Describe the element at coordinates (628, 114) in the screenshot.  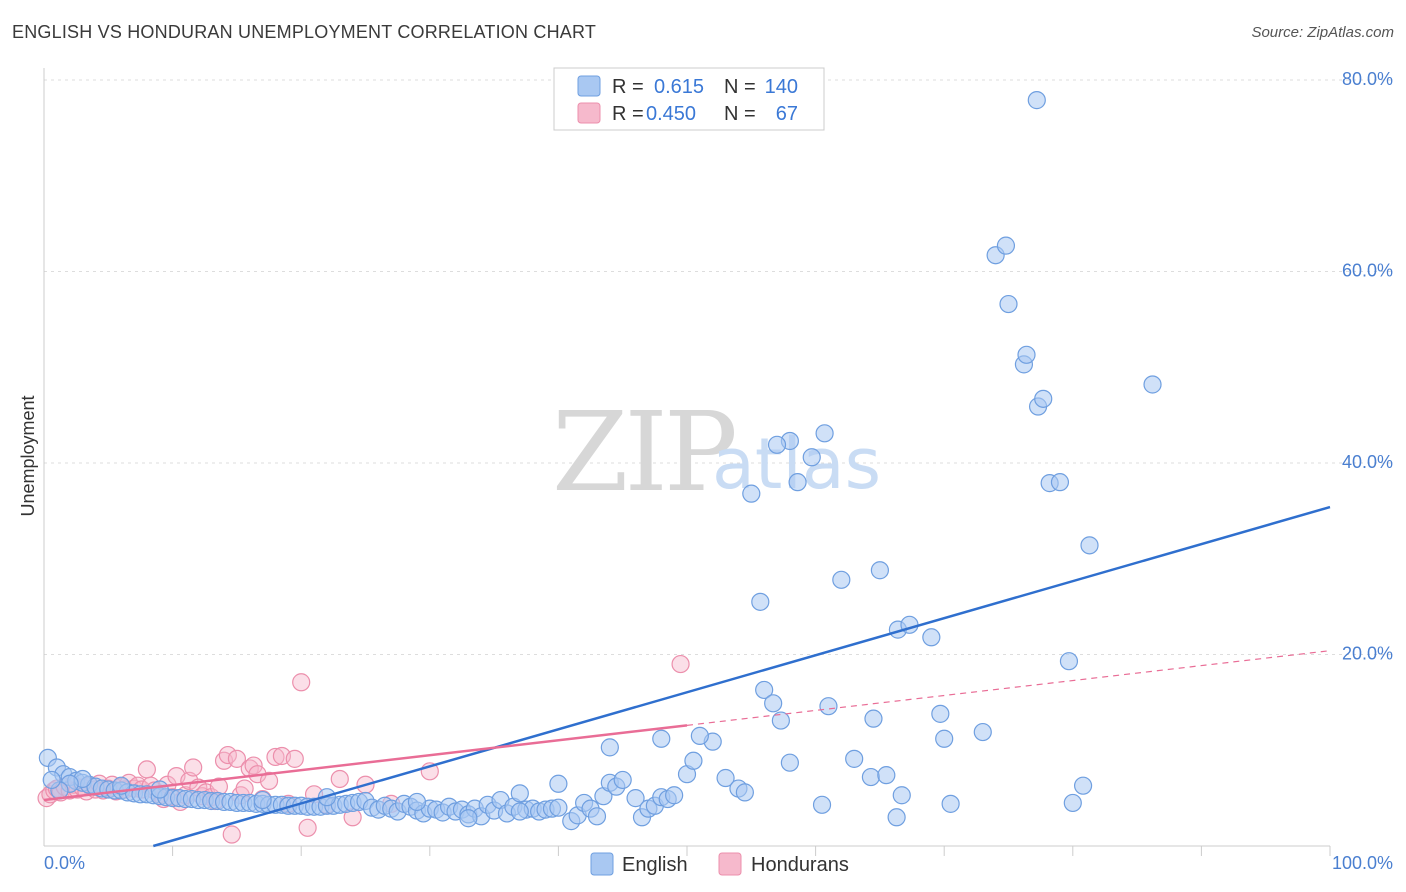
I see `legend-r-label-2: R =` at that location.